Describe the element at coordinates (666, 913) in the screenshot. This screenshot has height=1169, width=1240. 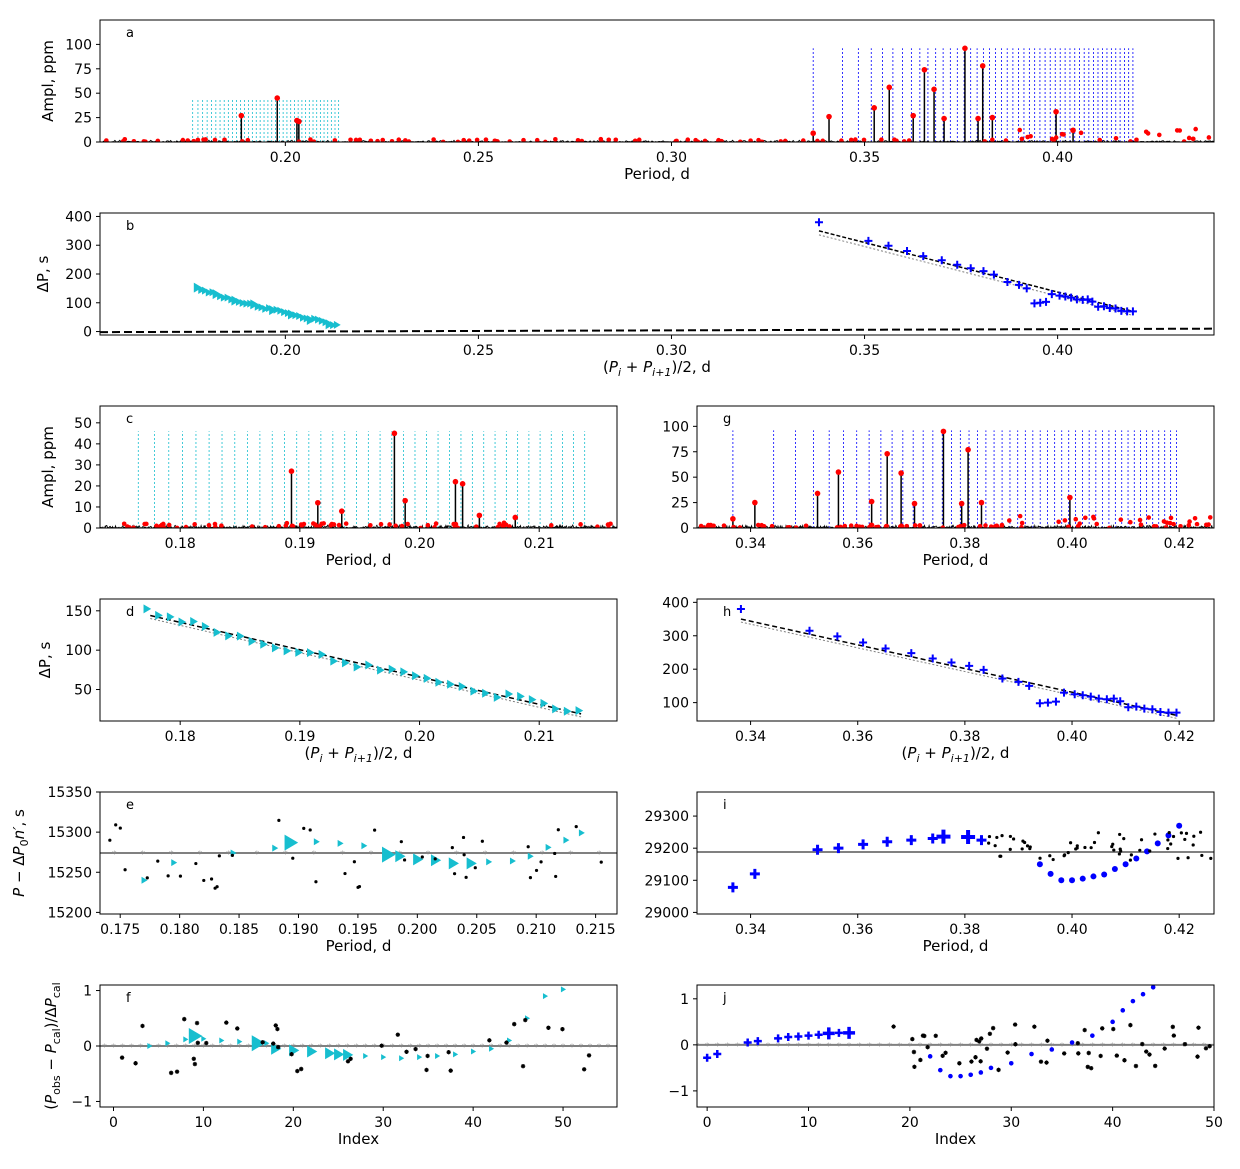
I see `y-tick-label: 29000` at that location.